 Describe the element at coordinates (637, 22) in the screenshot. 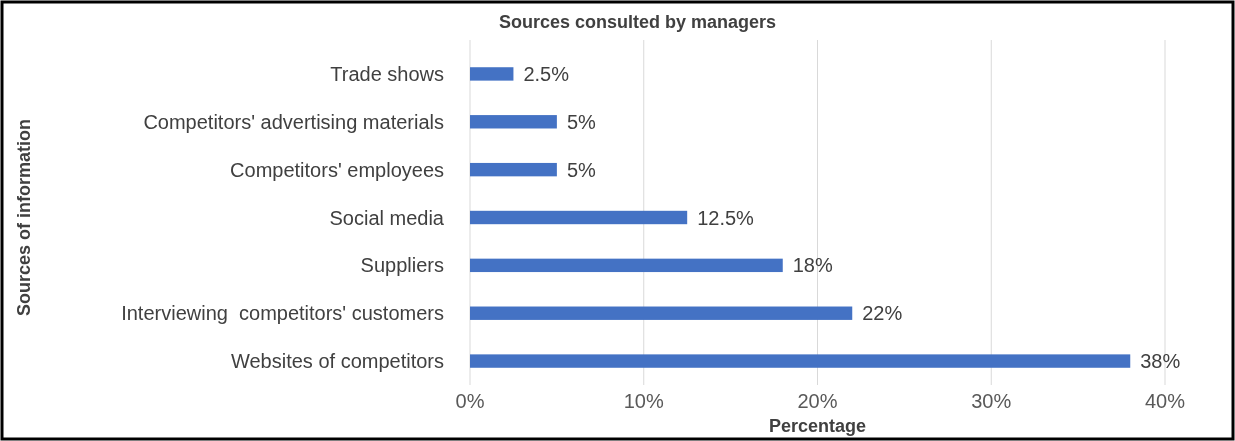

I see `chart-title: Sources consulted by managers` at that location.